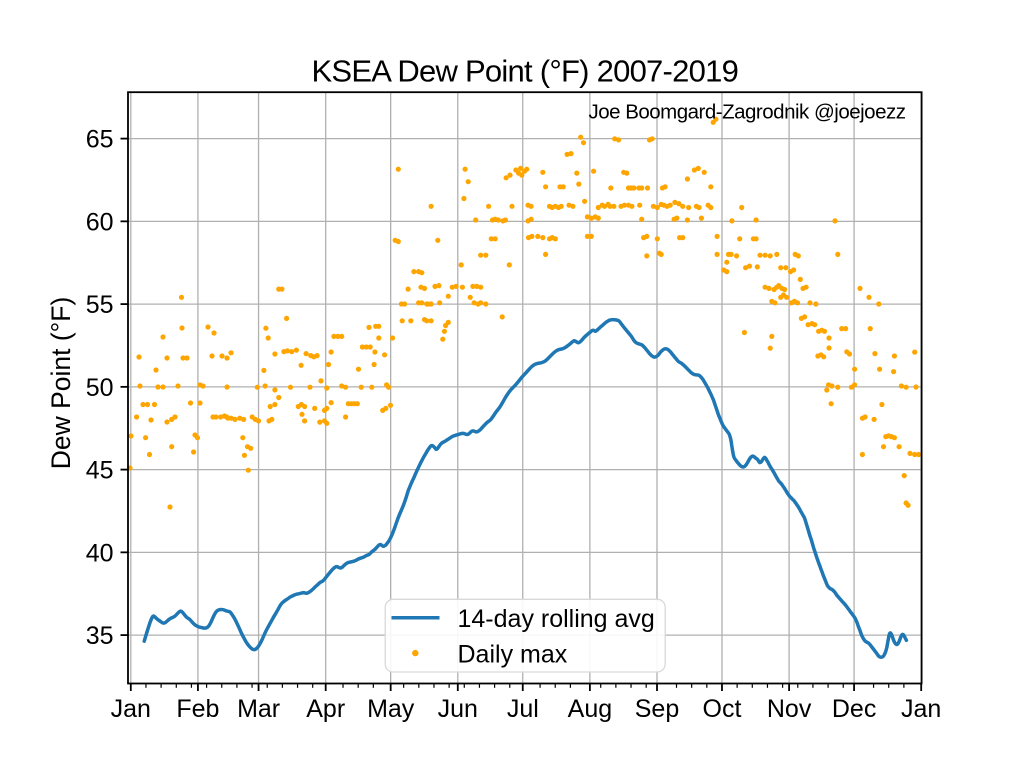 Image resolution: width=1024 pixels, height=768 pixels. I want to click on svg-text: Dec, so click(854, 709).